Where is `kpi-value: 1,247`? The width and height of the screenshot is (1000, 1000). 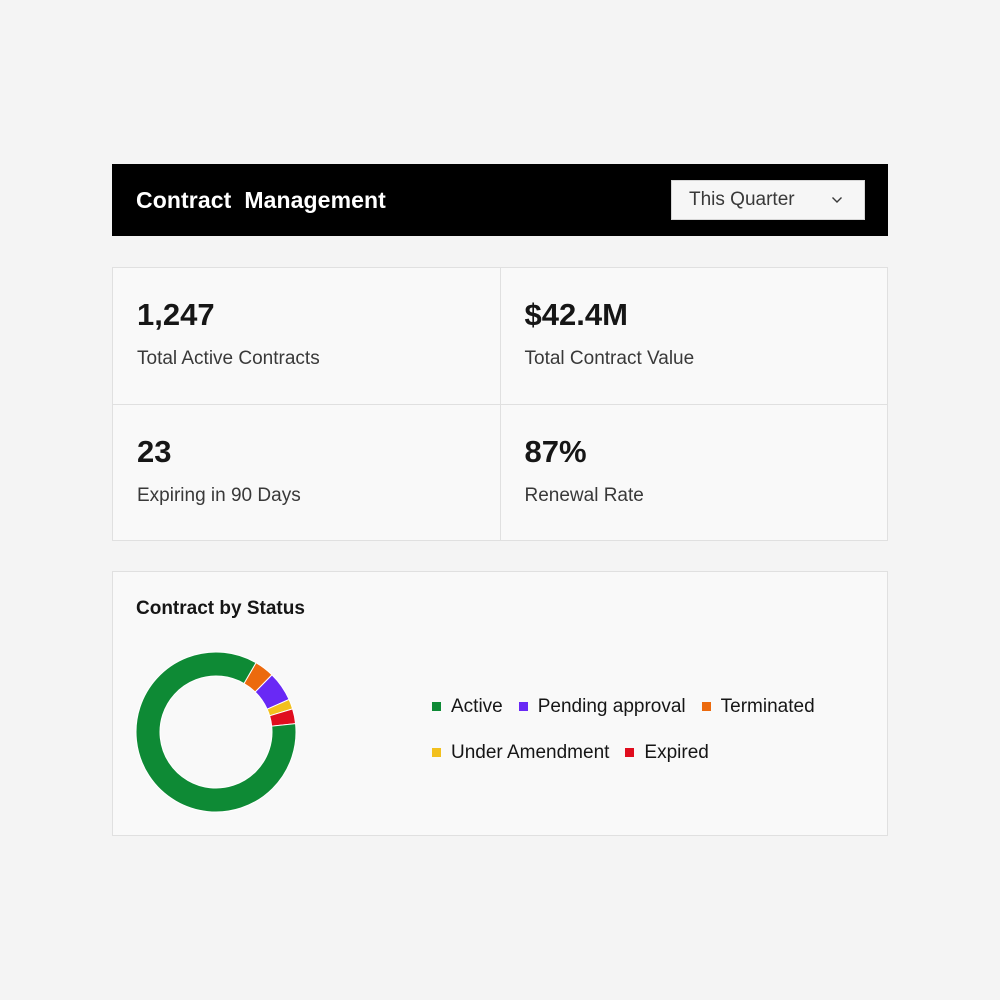 kpi-value: 1,247 is located at coordinates (176, 314).